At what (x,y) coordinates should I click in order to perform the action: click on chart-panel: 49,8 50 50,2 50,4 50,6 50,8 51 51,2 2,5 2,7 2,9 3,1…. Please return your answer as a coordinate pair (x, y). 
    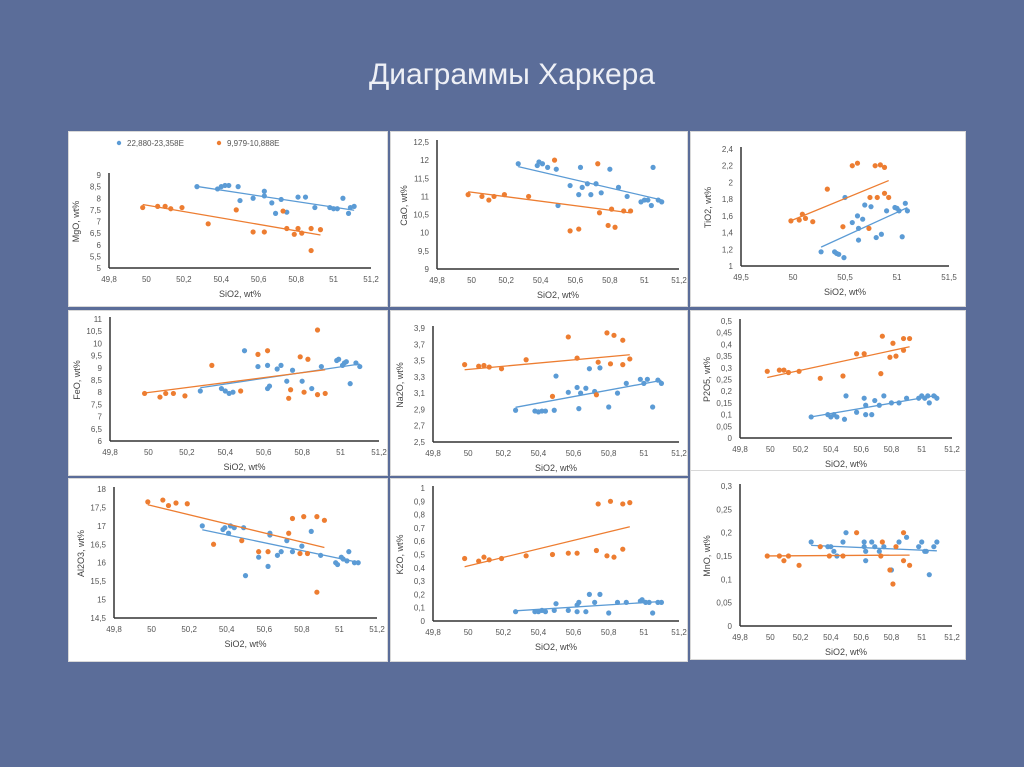
    Looking at the image, I should click on (539, 393).